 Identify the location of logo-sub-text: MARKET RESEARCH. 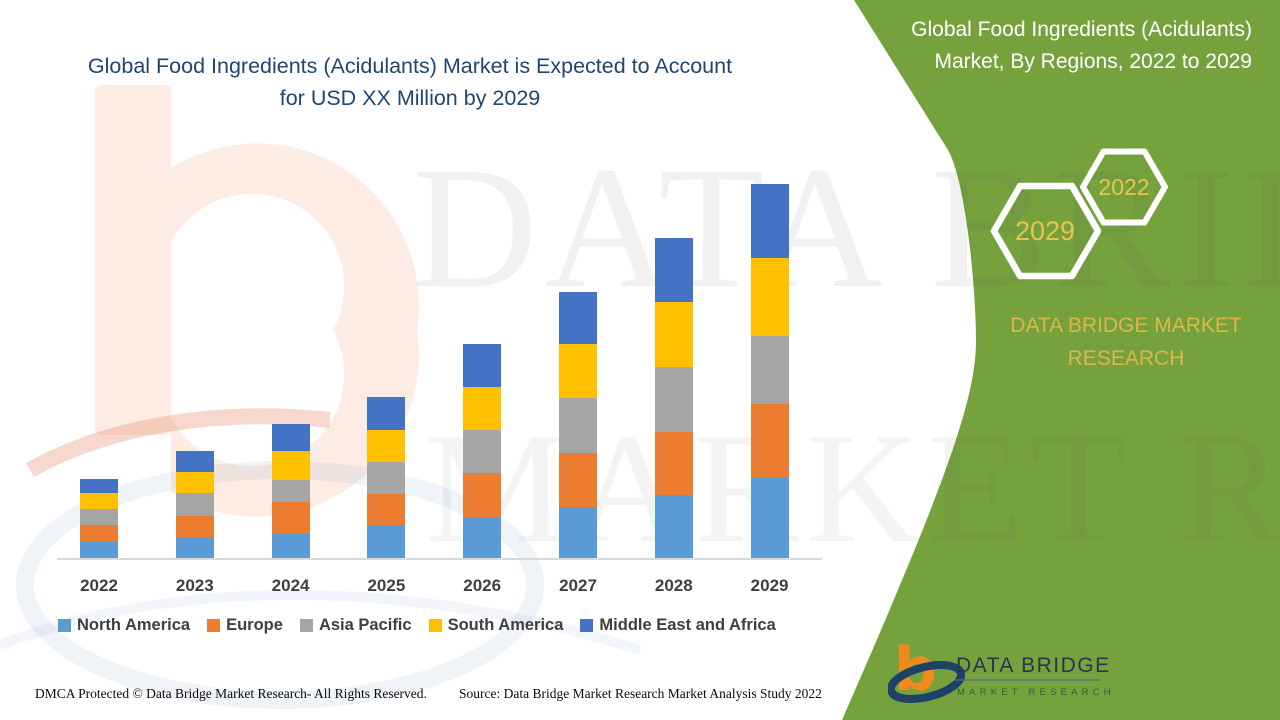
(1036, 692).